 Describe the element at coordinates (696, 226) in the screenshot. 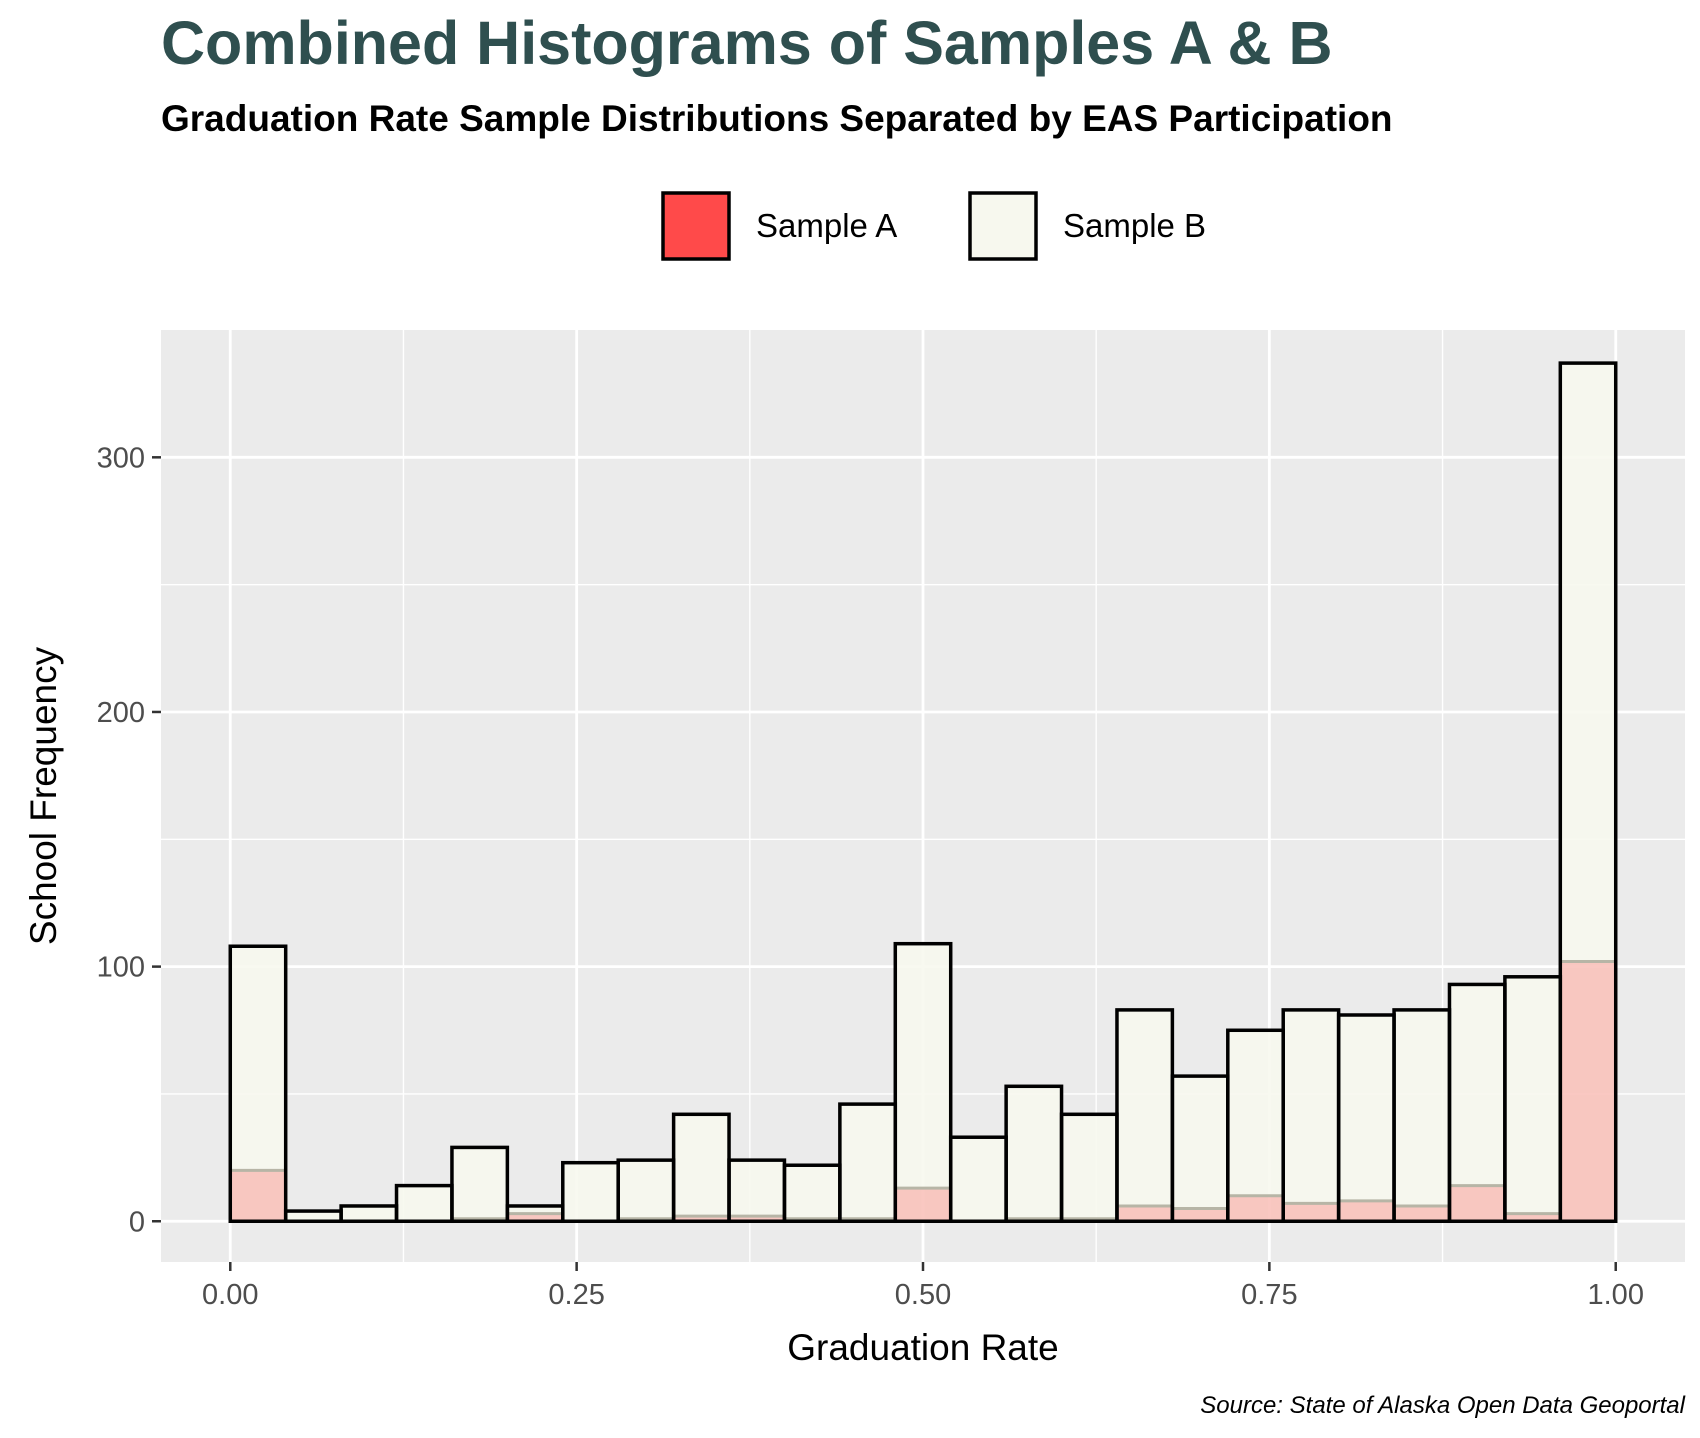

I see `legend-key-sample-a` at that location.